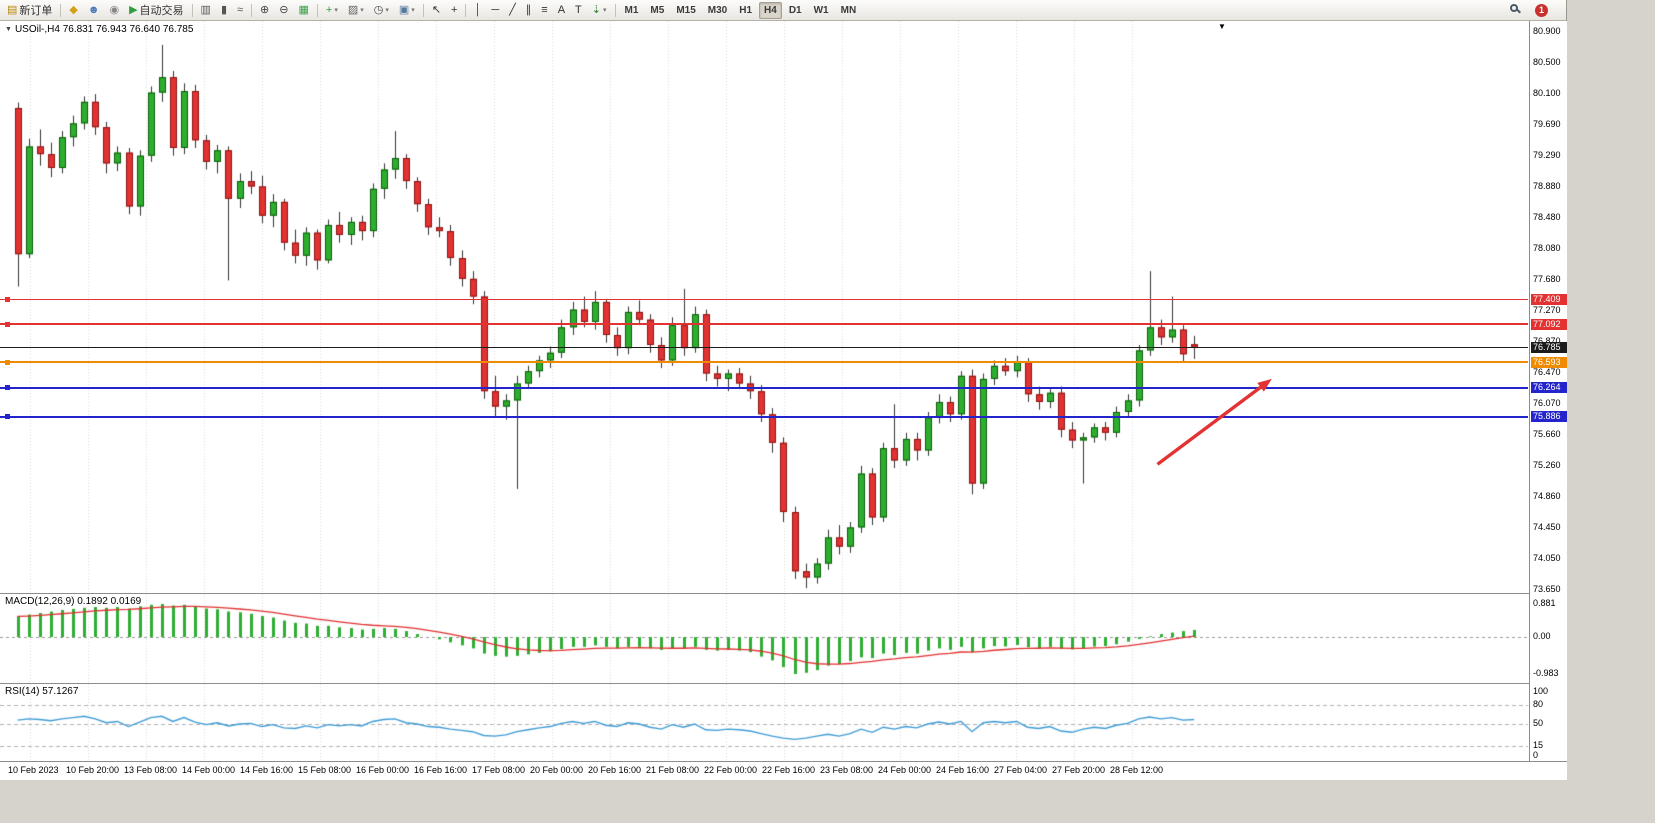 Image resolution: width=1655 pixels, height=823 pixels. I want to click on cursor-button: ↖, so click(436, 10).